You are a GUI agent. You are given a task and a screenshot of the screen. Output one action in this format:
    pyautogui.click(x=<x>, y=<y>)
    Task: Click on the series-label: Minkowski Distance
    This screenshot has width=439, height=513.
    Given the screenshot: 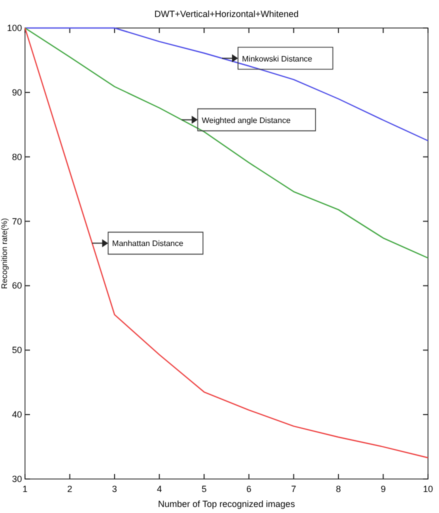 What is the action you would take?
    pyautogui.click(x=277, y=59)
    